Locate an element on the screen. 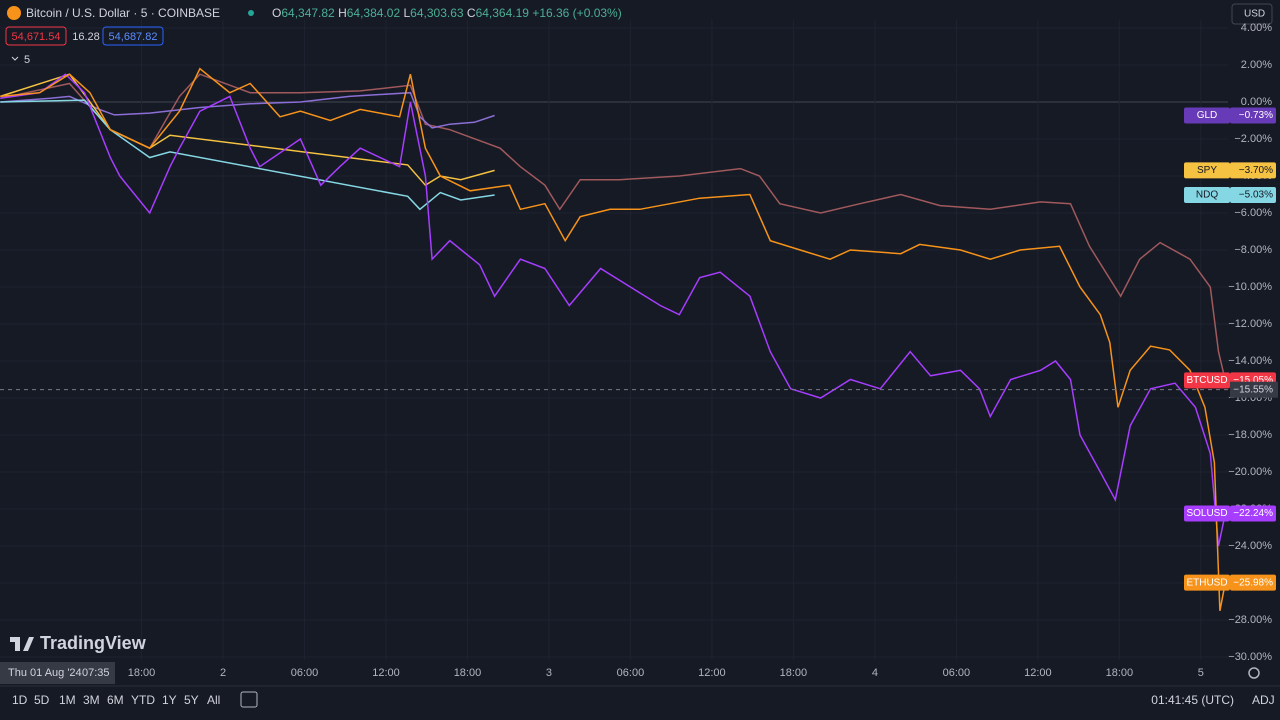 The image size is (1280, 720). y-tick-label: −6.00% is located at coordinates (1253, 213).